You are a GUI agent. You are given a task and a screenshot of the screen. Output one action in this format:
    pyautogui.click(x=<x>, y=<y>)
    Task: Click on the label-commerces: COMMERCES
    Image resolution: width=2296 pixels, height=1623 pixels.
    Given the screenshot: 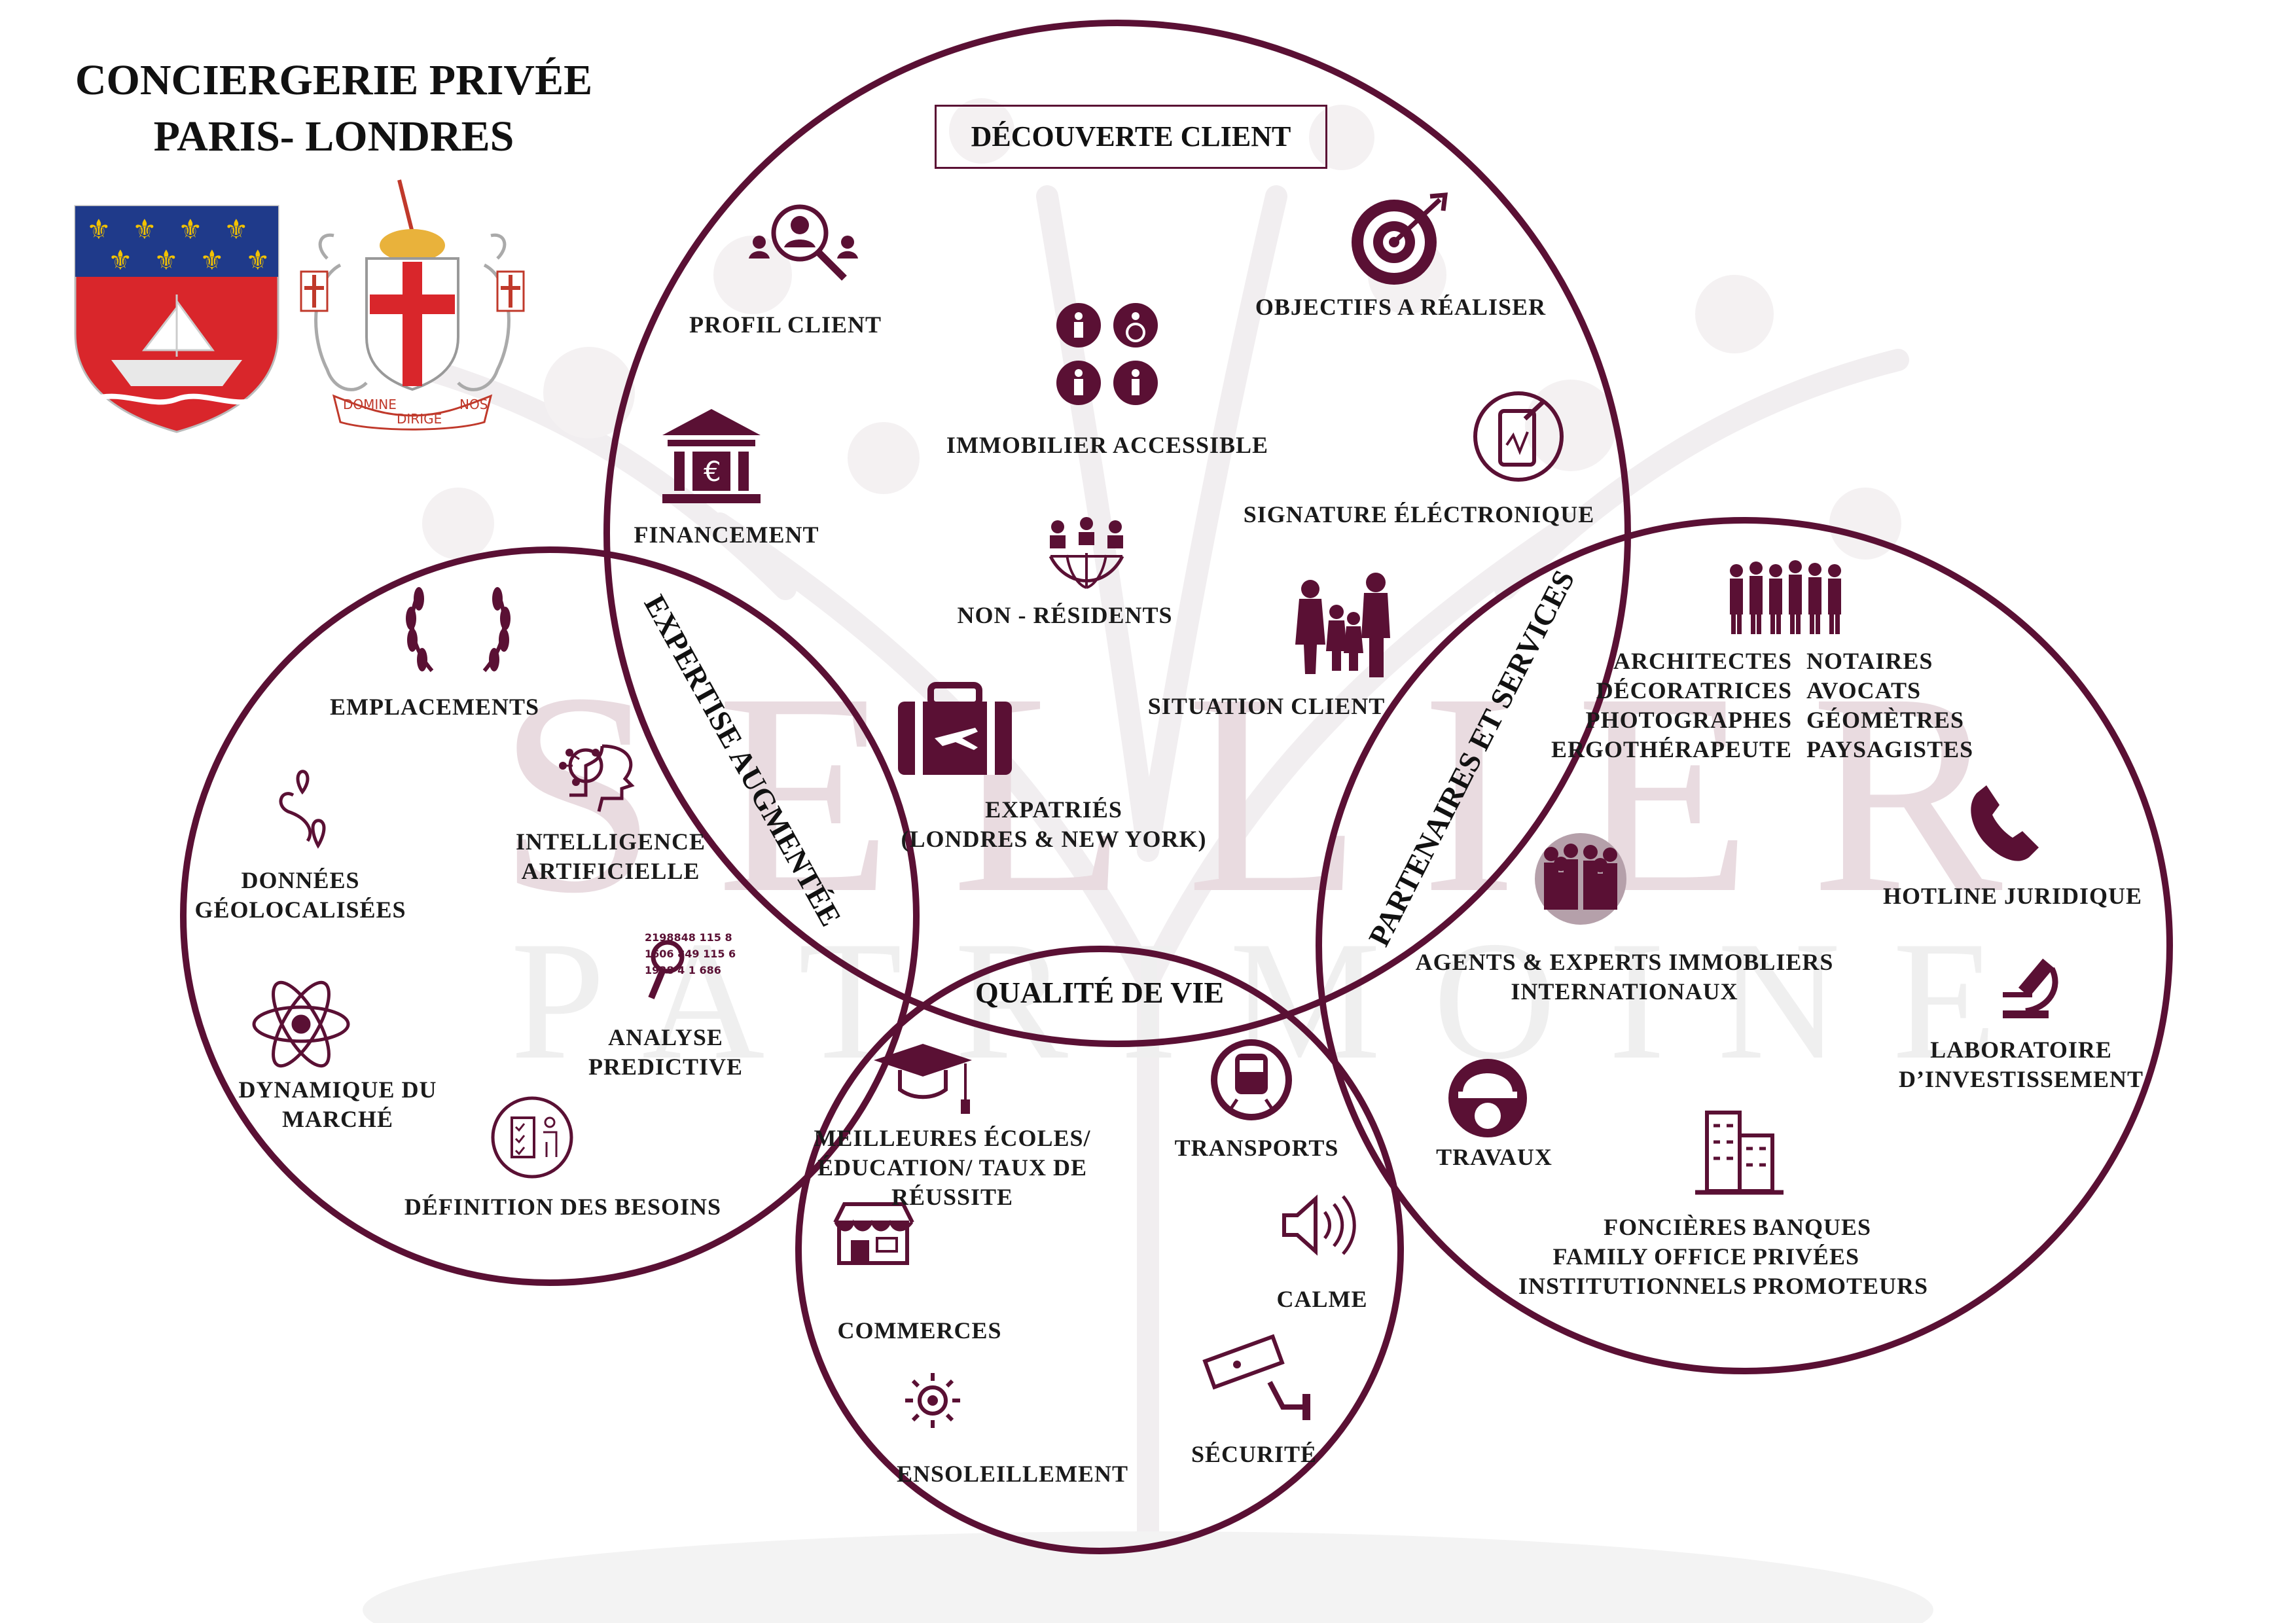 What is the action you would take?
    pyautogui.click(x=919, y=1330)
    